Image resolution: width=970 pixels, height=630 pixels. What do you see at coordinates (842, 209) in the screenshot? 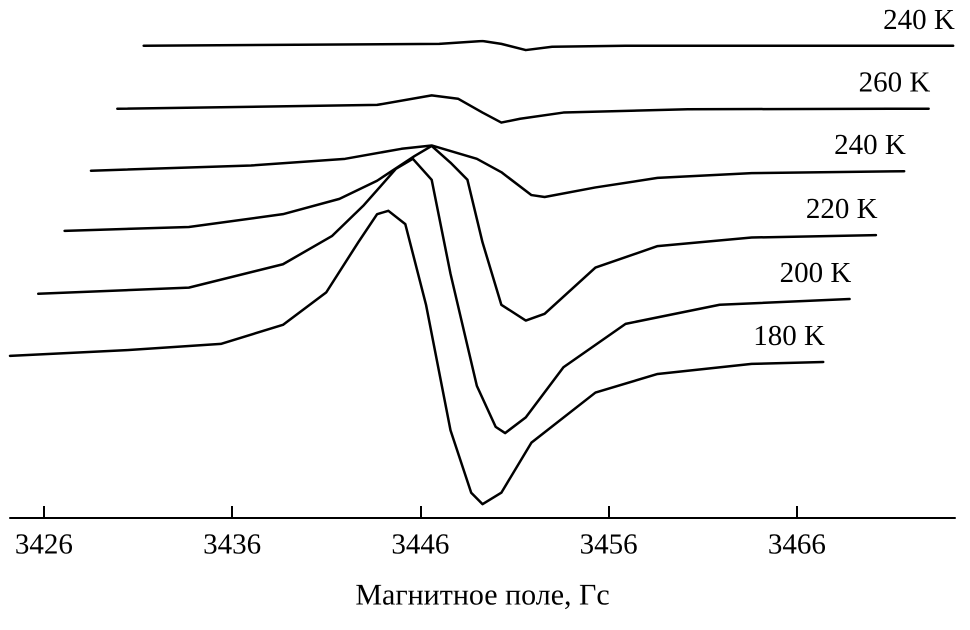
I see `series-label: 220 K` at bounding box center [842, 209].